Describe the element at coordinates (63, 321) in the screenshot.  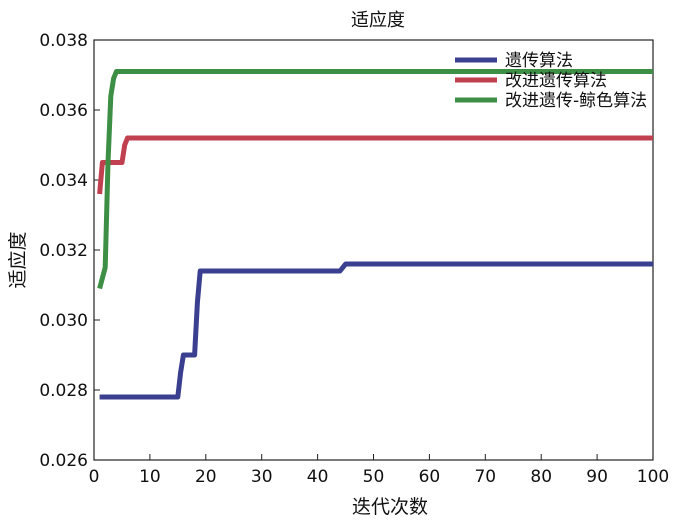
I see `y-tick-label: 0.030` at that location.